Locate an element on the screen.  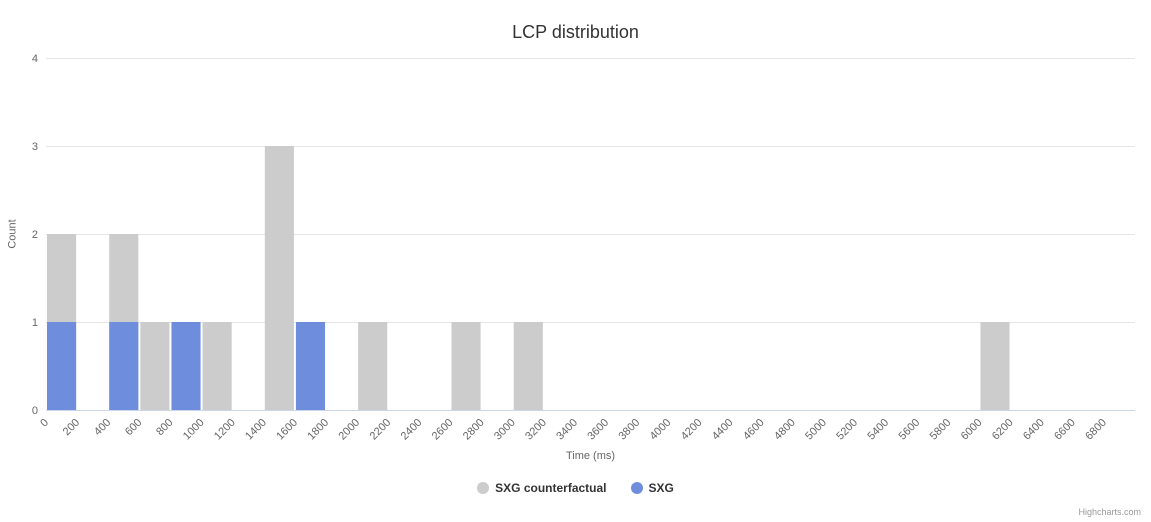
legend-item-sxg: SXG is located at coordinates (652, 488).